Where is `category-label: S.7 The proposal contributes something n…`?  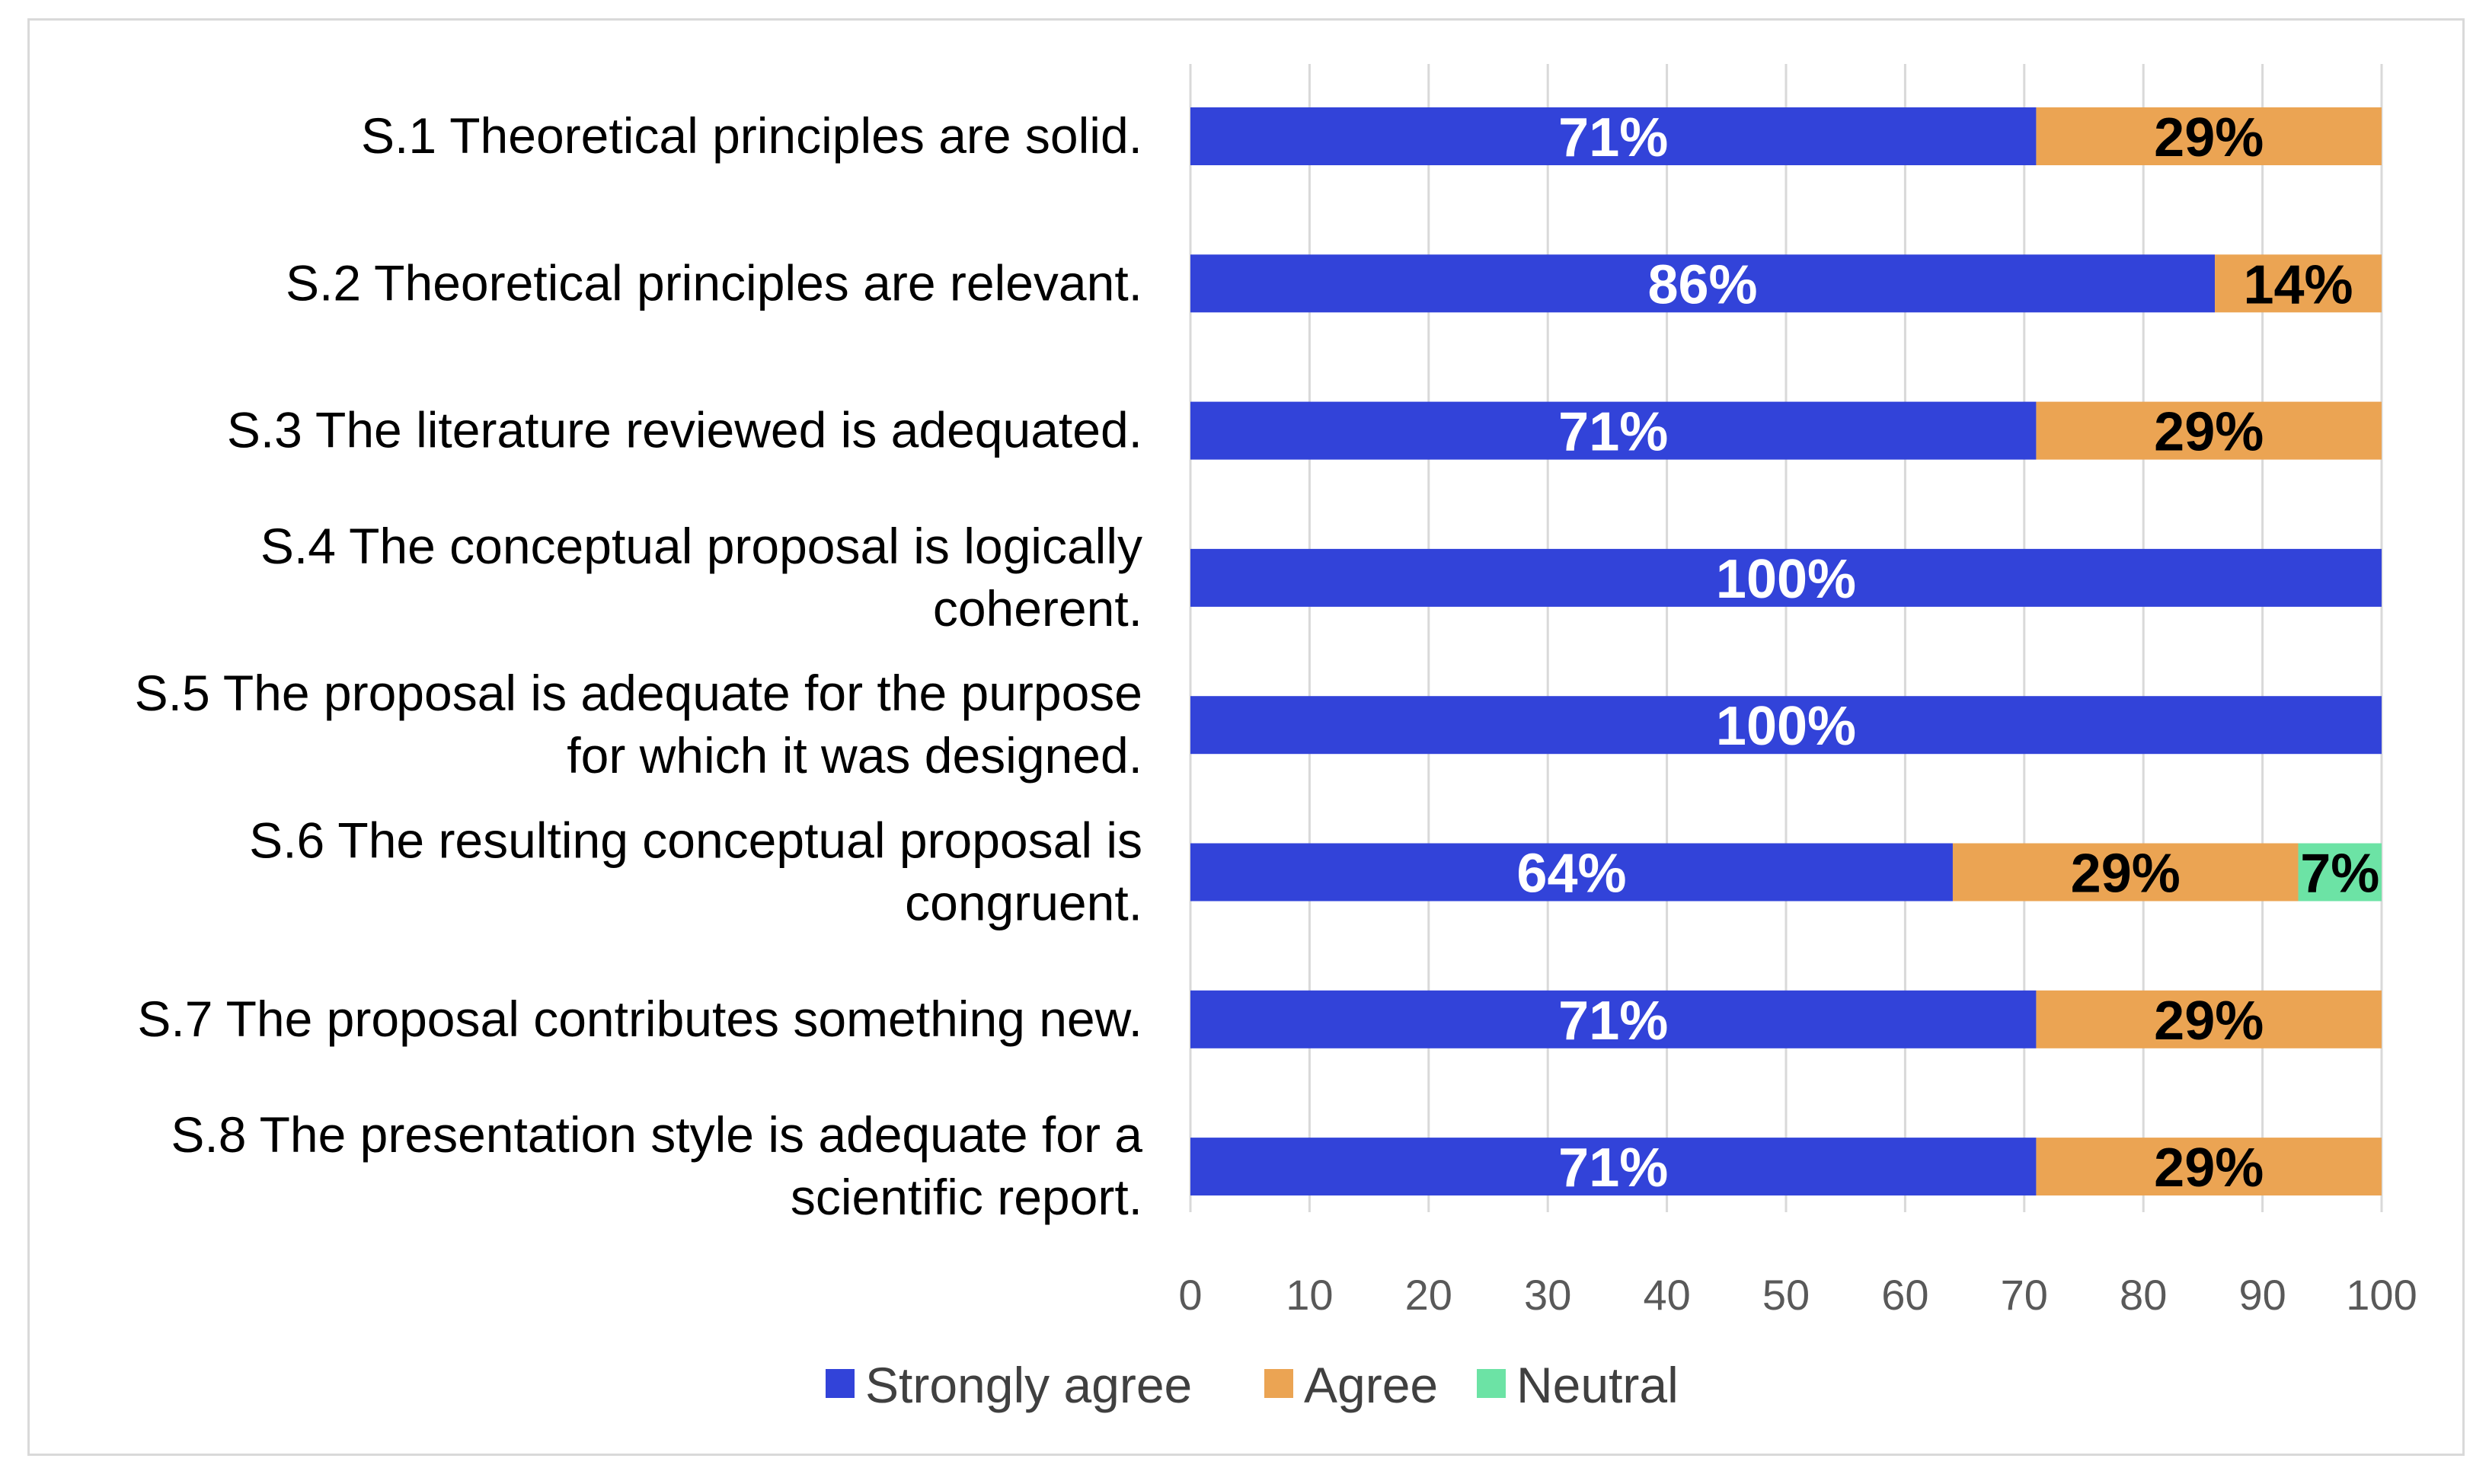
category-label: S.7 The proposal contributes something n… is located at coordinates (639, 1019).